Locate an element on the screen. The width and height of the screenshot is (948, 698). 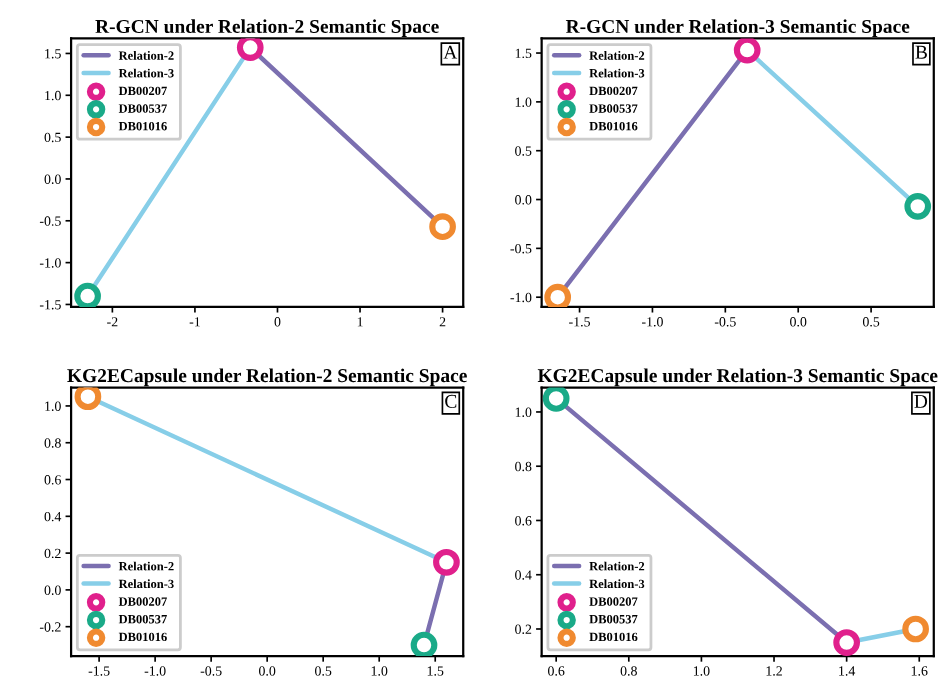
chart-title: KG2ECapsule under Relation-2 Semantic Space is located at coordinates (267, 377).